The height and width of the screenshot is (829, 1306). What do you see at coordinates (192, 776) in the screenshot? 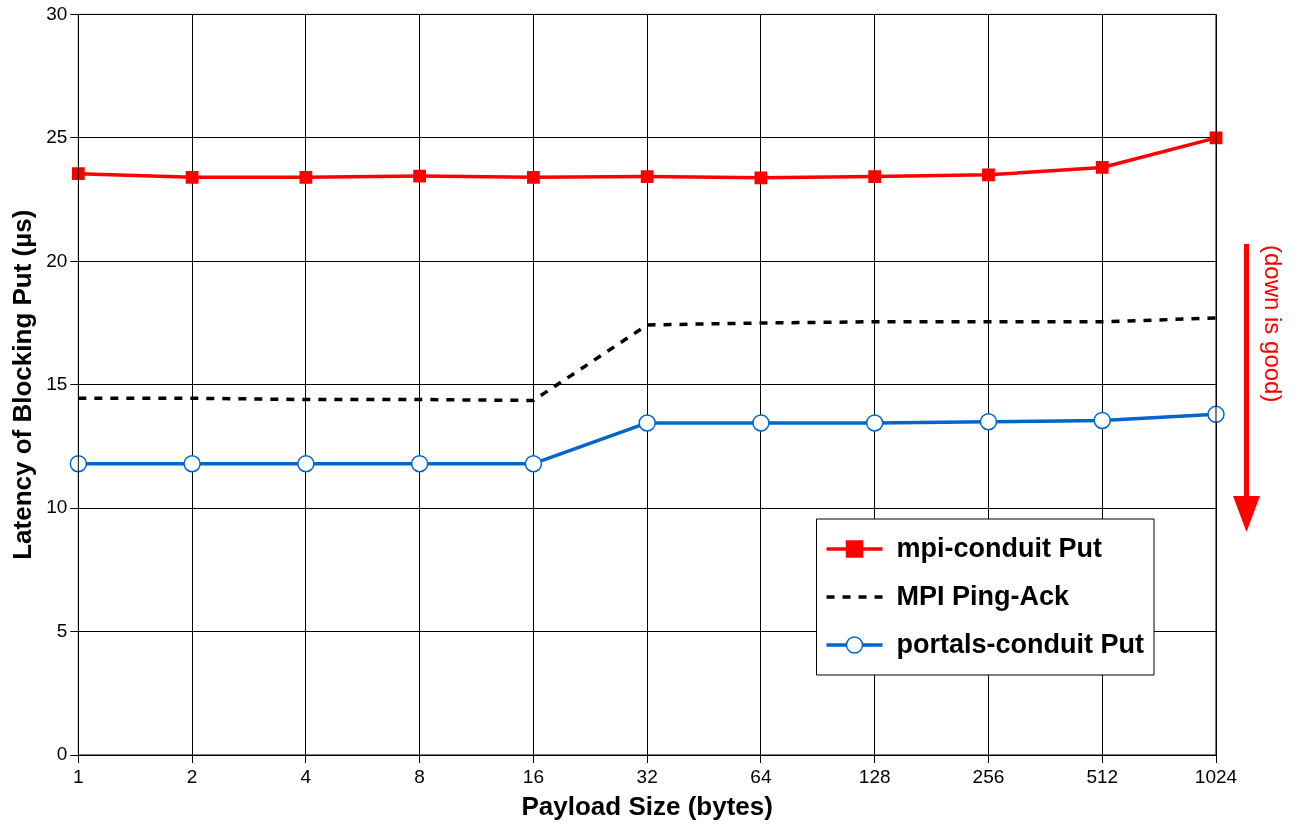
I see `x-tick-label: 2` at bounding box center [192, 776].